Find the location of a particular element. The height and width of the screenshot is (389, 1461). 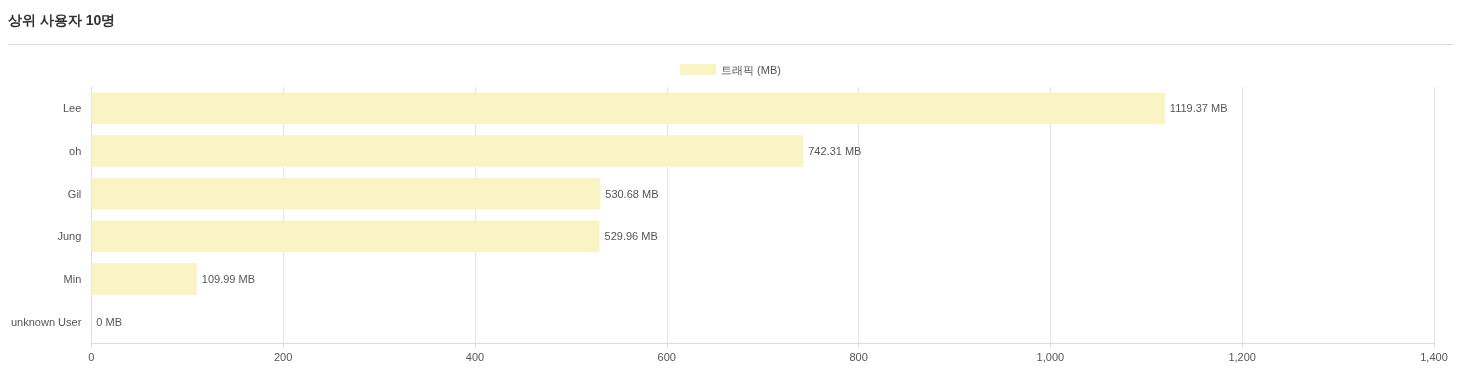

data-label: 742.31 MB is located at coordinates (835, 151).